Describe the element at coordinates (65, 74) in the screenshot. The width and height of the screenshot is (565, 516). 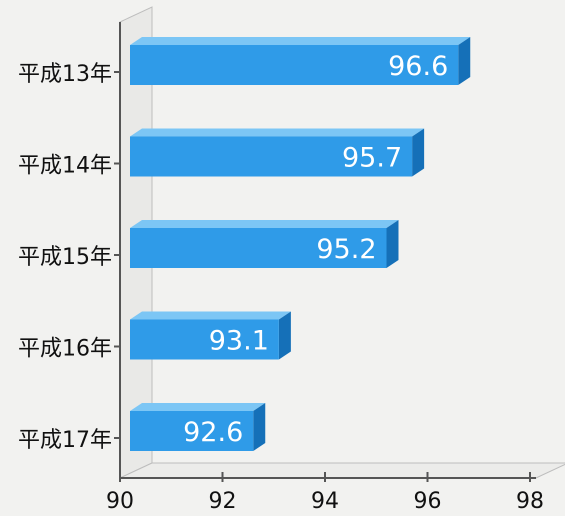
I see `category-label: 平成13年` at that location.